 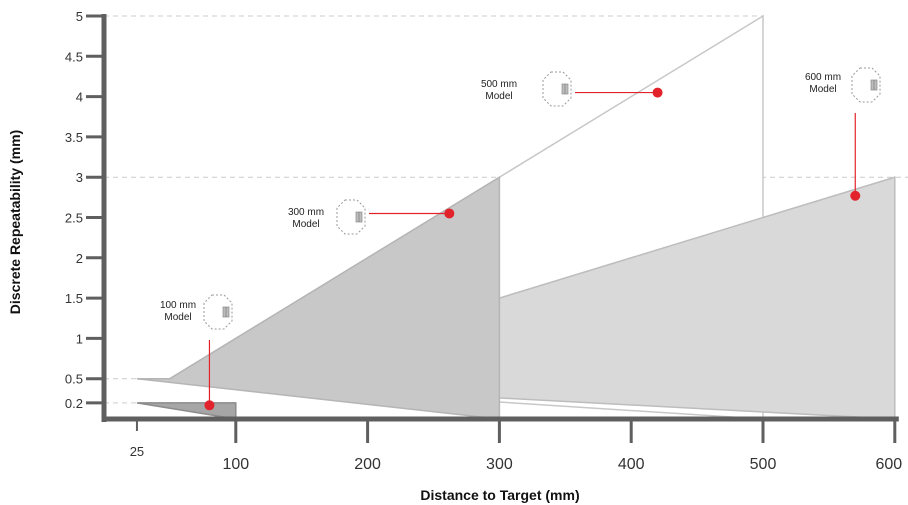 What do you see at coordinates (79, 258) in the screenshot?
I see `y-tick-label-2: 2` at bounding box center [79, 258].